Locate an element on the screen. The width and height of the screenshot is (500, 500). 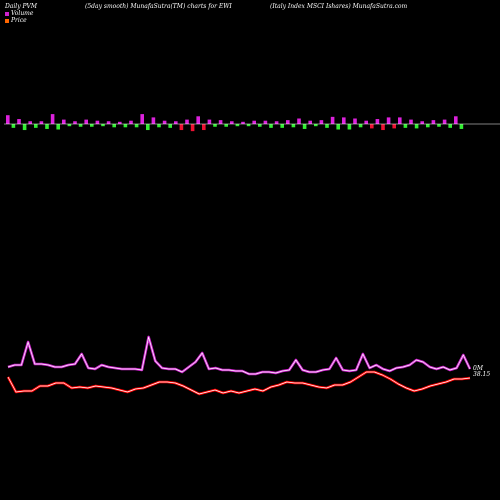
price-line is located at coordinates (238, 383).